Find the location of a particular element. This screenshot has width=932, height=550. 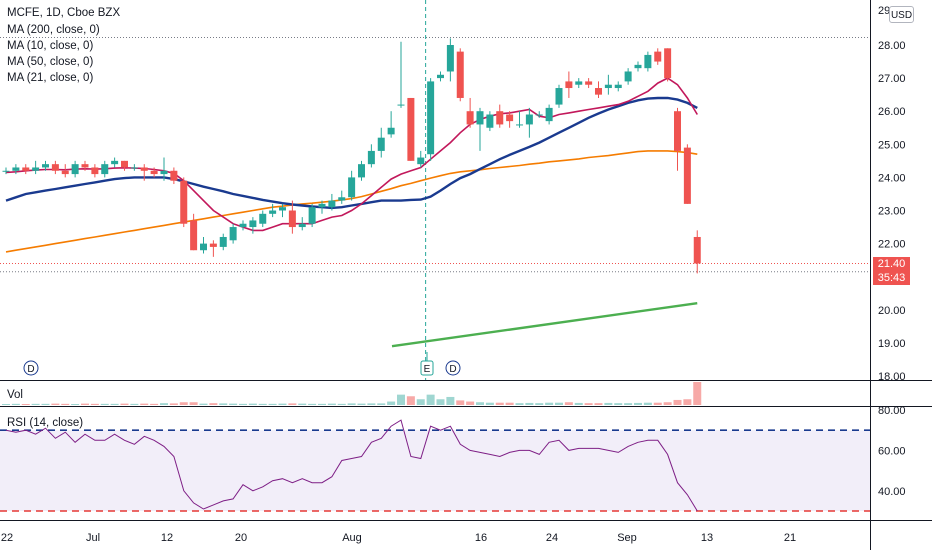

time-tick-label: 12 is located at coordinates (167, 538).